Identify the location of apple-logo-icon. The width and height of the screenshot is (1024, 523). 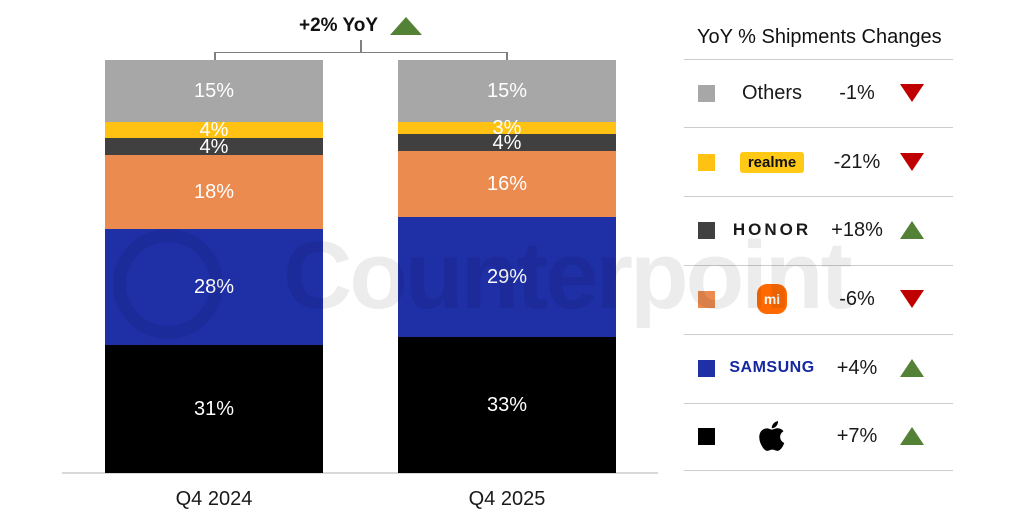
(772, 436).